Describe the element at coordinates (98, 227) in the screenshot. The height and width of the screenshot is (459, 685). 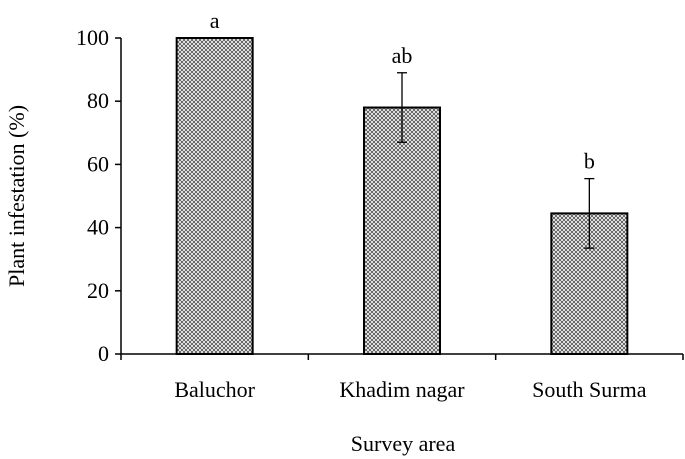
I see `y-tick-label: 40` at that location.